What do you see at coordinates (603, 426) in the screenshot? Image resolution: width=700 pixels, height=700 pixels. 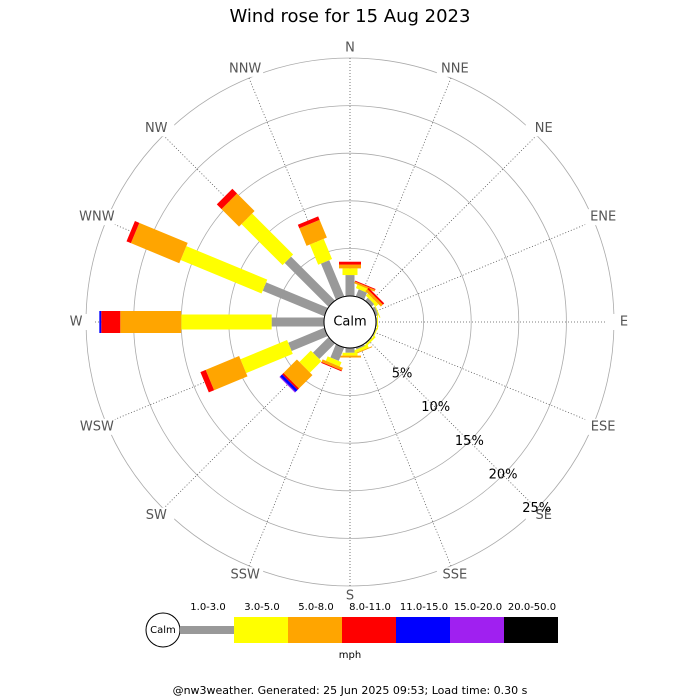 I see `direction-label: ESE` at bounding box center [603, 426].